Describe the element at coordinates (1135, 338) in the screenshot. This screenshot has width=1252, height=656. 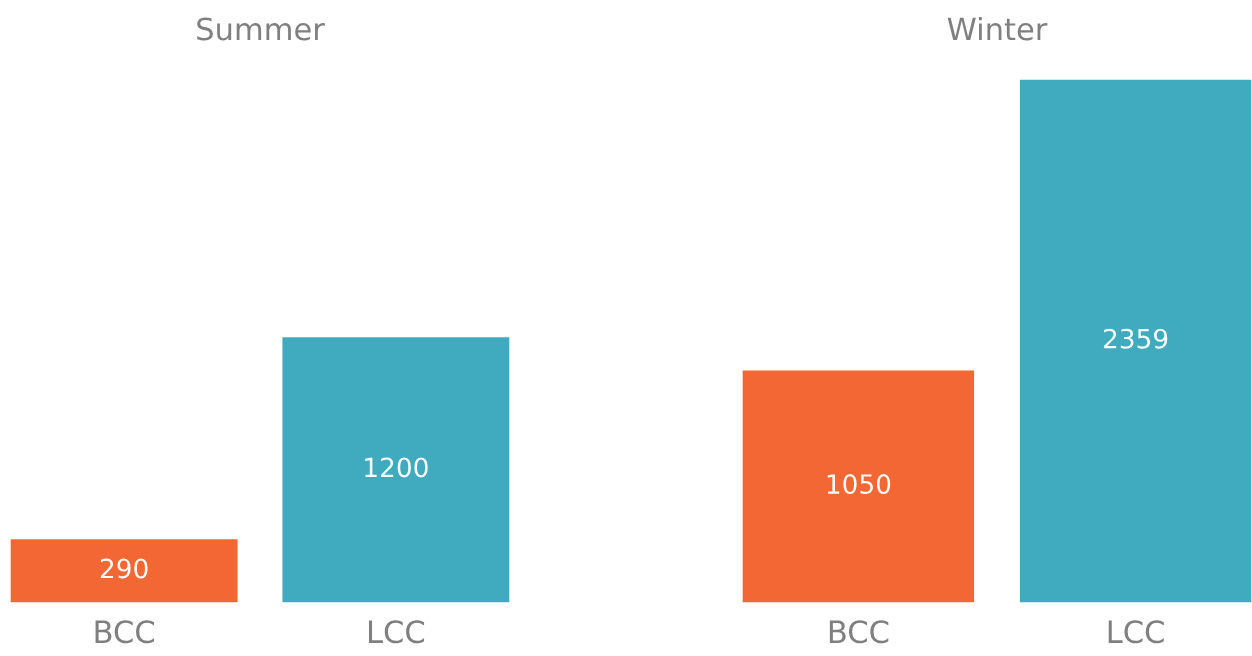
I see `data-label: 2359` at that location.